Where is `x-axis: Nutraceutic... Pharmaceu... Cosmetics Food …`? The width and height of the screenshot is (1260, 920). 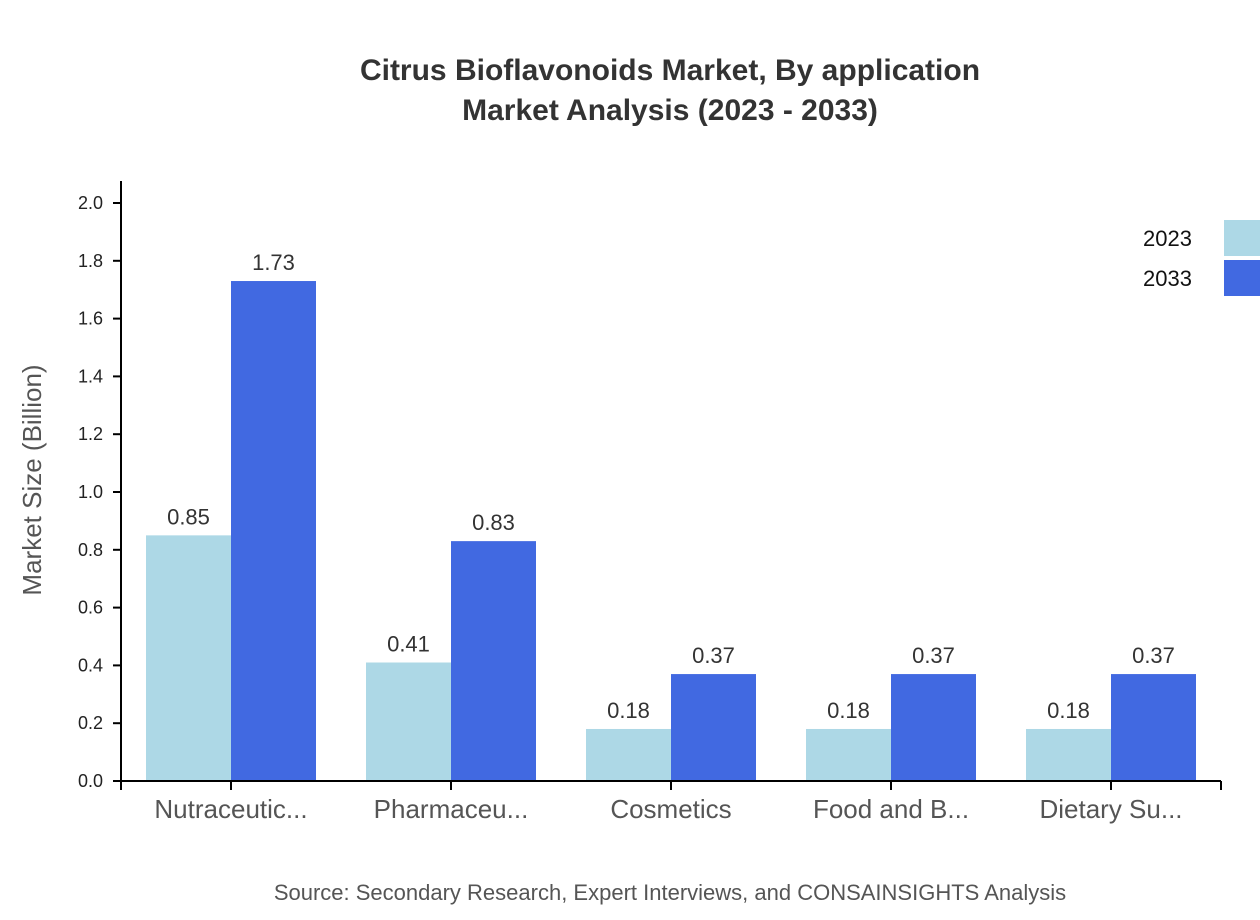 x-axis: Nutraceutic... Pharmaceu... Cosmetics Food … is located at coordinates (671, 802).